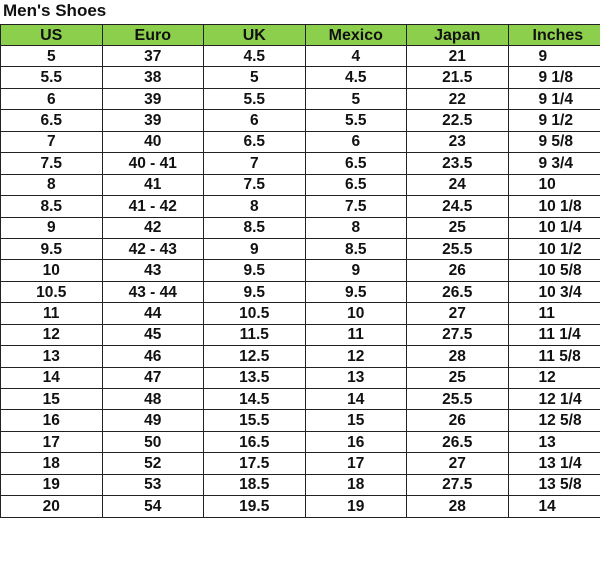  I want to click on table-row: 19 53 18.5 18 27.5 13 5/8, so click(300, 485).